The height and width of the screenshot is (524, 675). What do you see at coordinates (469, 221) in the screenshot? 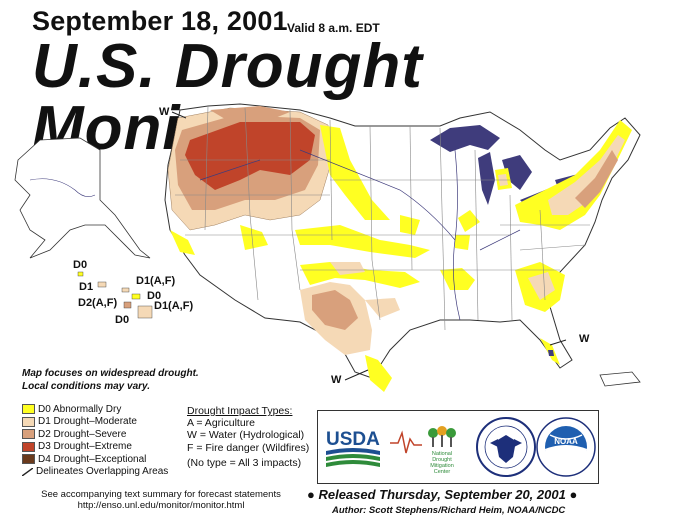
I see `drought-d0-great-lakes` at bounding box center [469, 221].